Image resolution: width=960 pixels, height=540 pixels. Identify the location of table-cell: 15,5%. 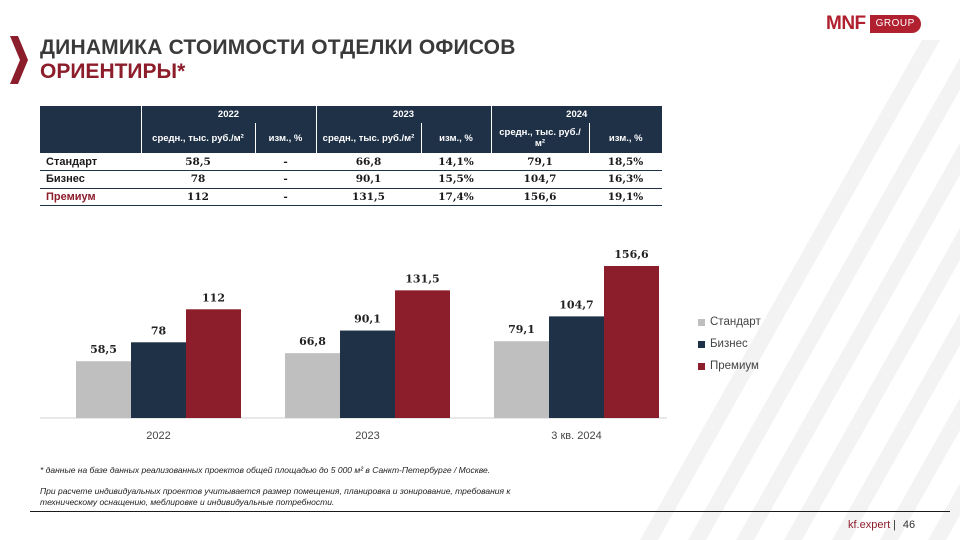
(456, 179).